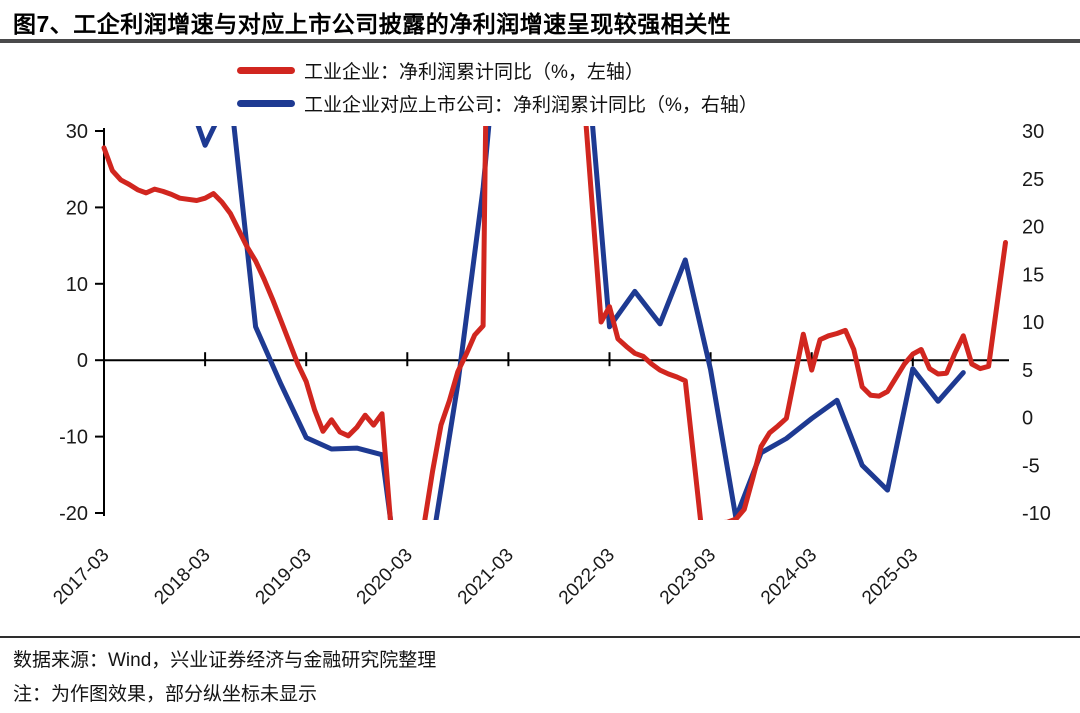  Describe the element at coordinates (266, 103) in the screenshot. I see `blue-line-swatch-icon` at that location.